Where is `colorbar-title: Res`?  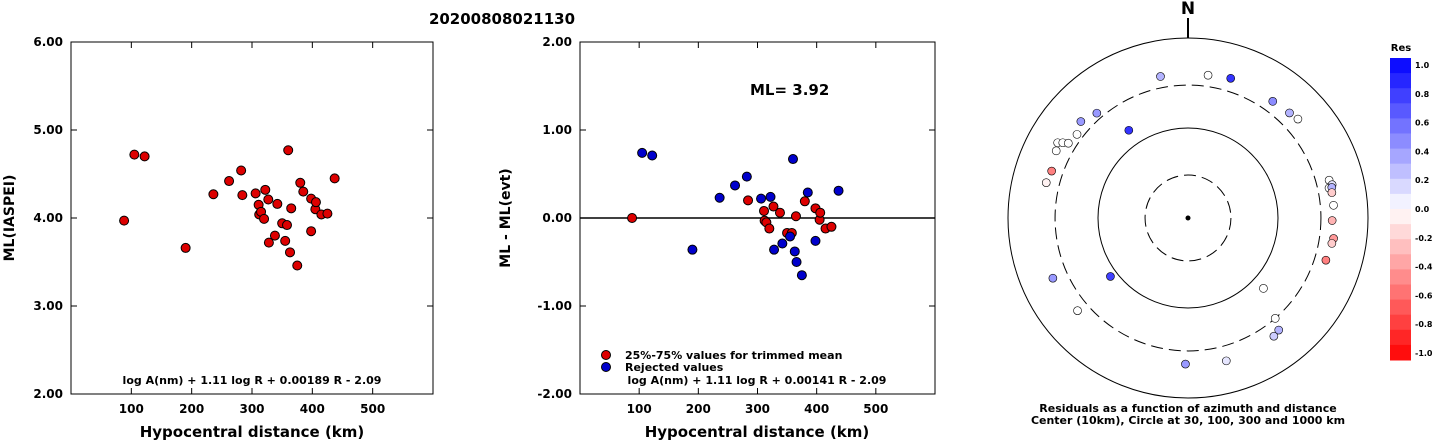
colorbar-title: Res is located at coordinates (1401, 48).